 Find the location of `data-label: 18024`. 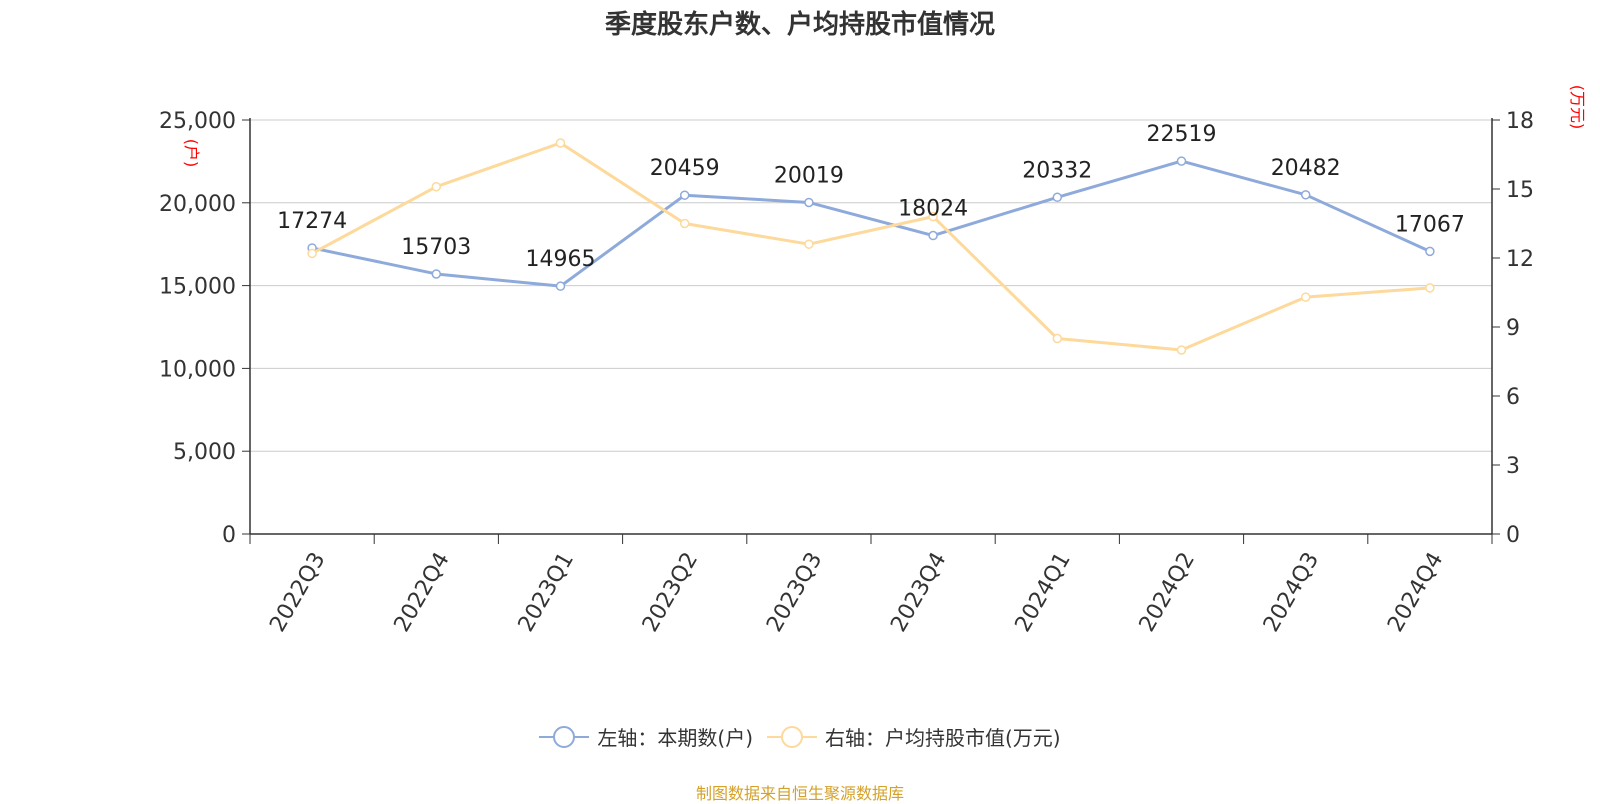

data-label: 18024 is located at coordinates (933, 209).